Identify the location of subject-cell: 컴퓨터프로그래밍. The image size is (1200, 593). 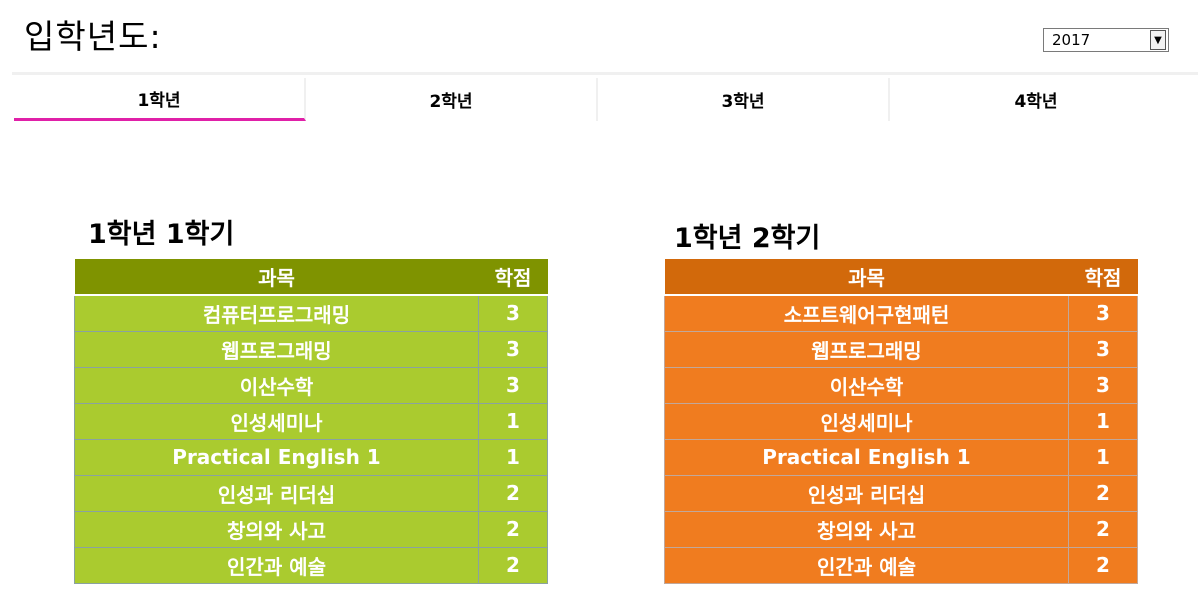
(276, 313).